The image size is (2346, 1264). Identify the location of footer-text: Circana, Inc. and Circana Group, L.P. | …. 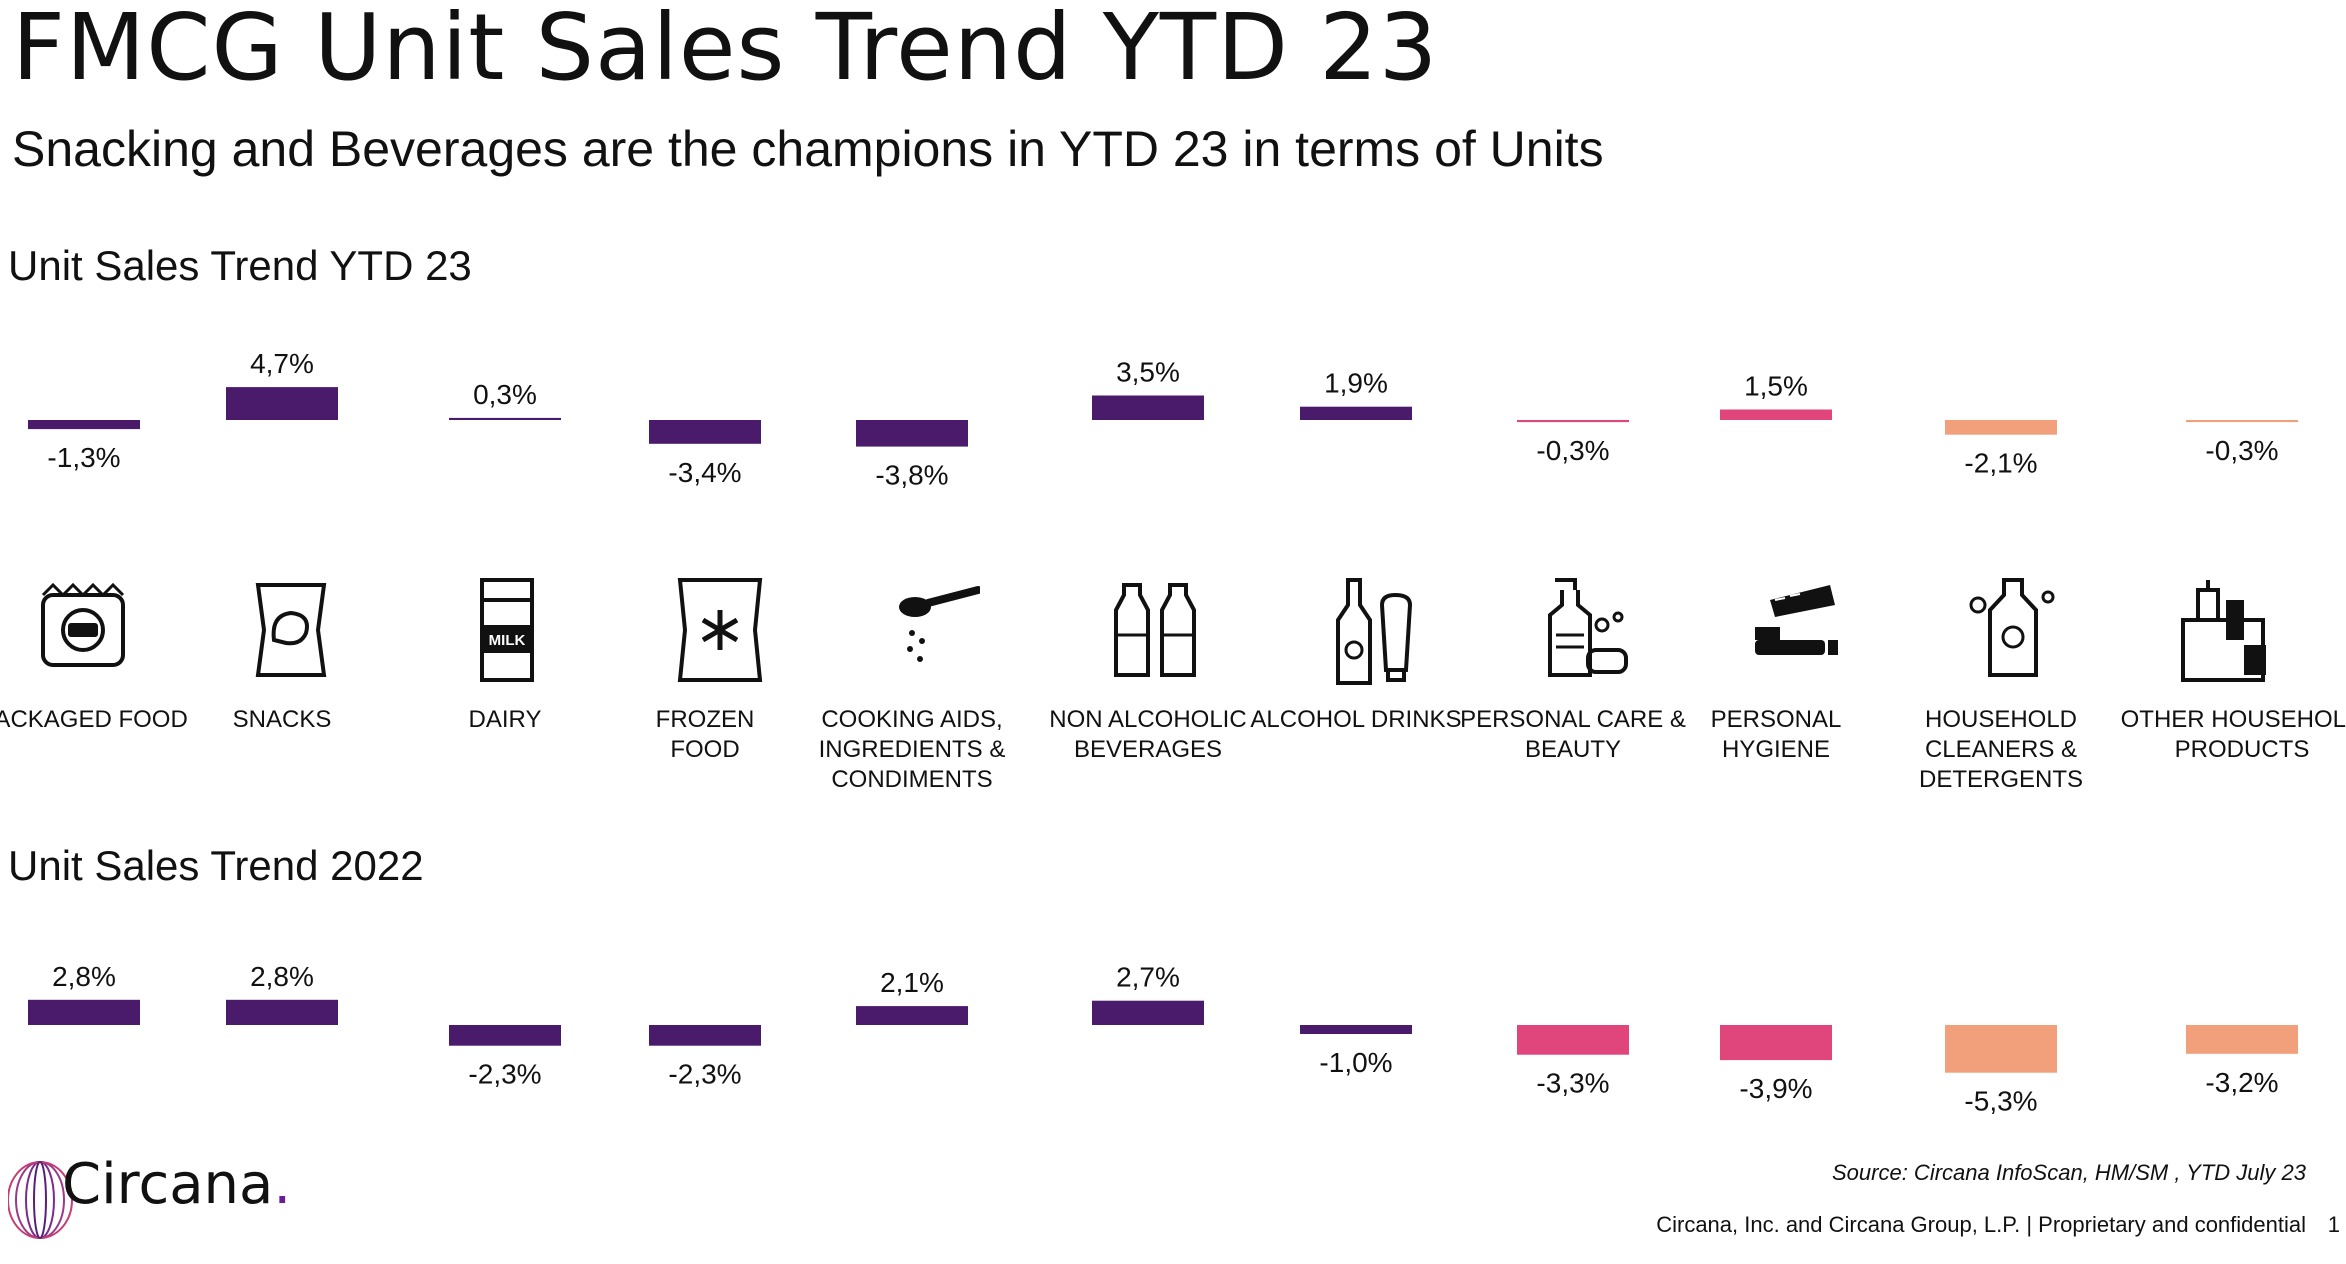
(1981, 1224).